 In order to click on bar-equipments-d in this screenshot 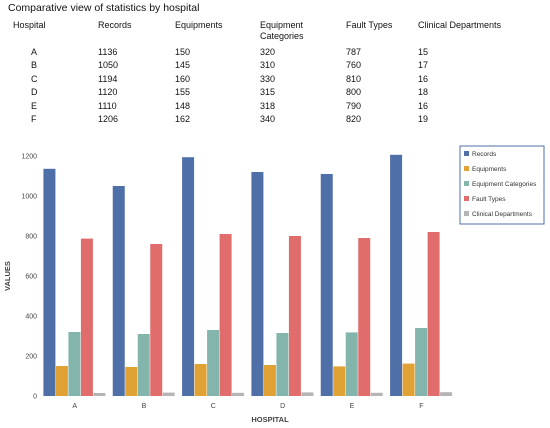, I will do `click(269, 380)`.